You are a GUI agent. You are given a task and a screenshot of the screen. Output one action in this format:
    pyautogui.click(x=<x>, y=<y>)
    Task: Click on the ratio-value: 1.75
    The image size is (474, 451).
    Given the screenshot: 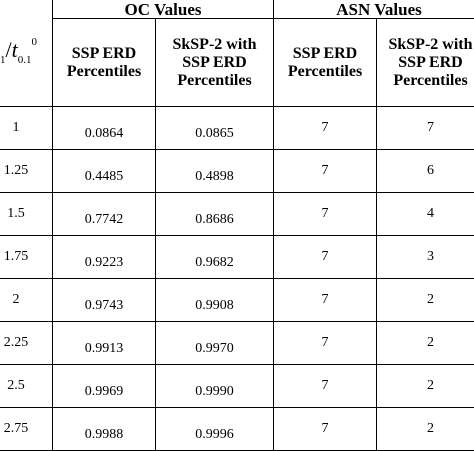 What is the action you would take?
    pyautogui.click(x=16, y=257)
    